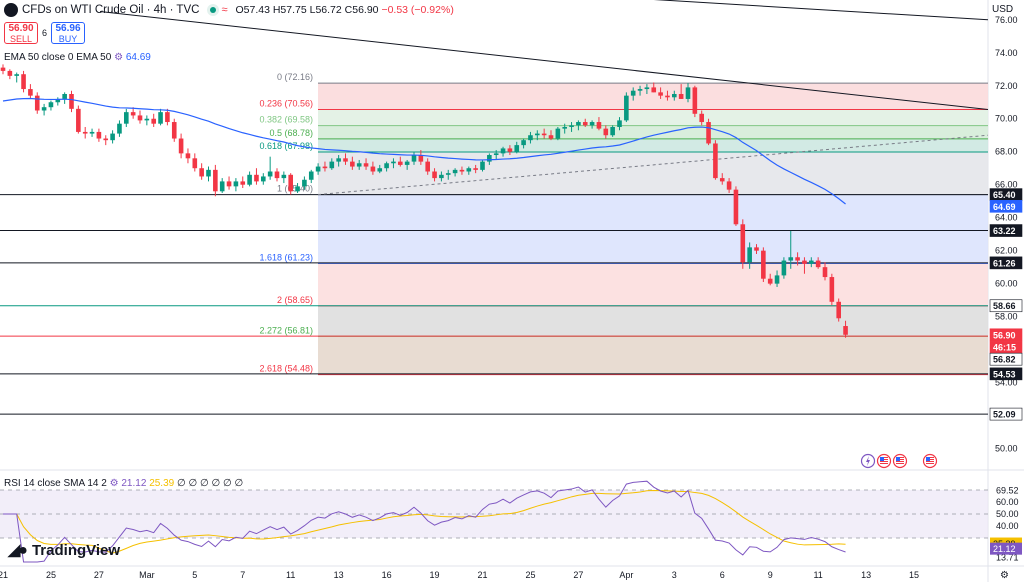  I want to click on rsi-label: RSI 14 close SMA 14 2, so click(55, 483).